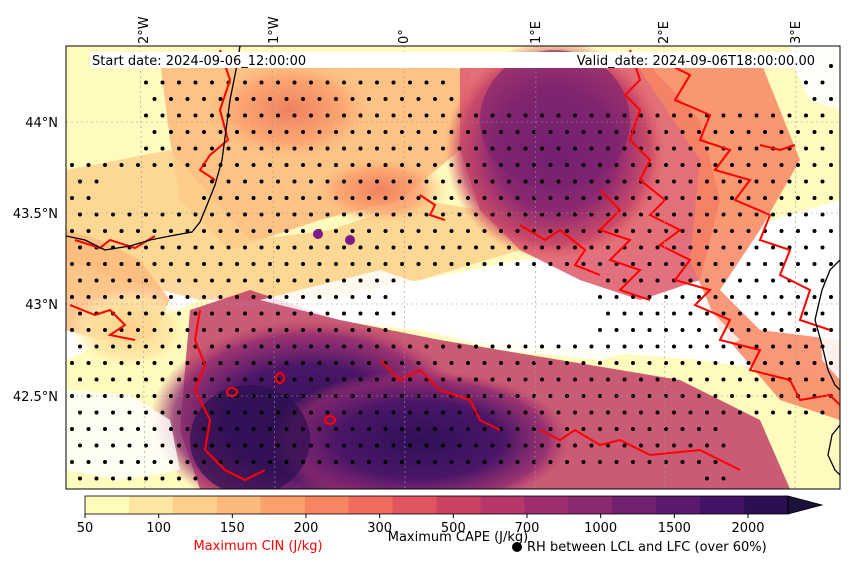 The width and height of the screenshot is (850, 565). What do you see at coordinates (795, 267) in the screenshot?
I see `gridline-lon-3e` at bounding box center [795, 267].